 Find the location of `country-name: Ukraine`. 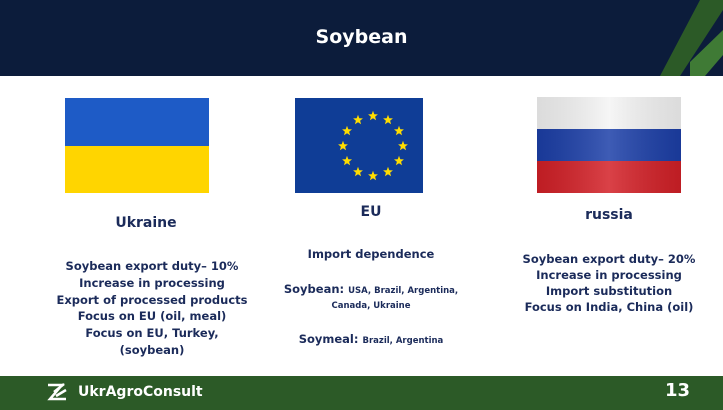

country-name: Ukraine is located at coordinates (146, 223).